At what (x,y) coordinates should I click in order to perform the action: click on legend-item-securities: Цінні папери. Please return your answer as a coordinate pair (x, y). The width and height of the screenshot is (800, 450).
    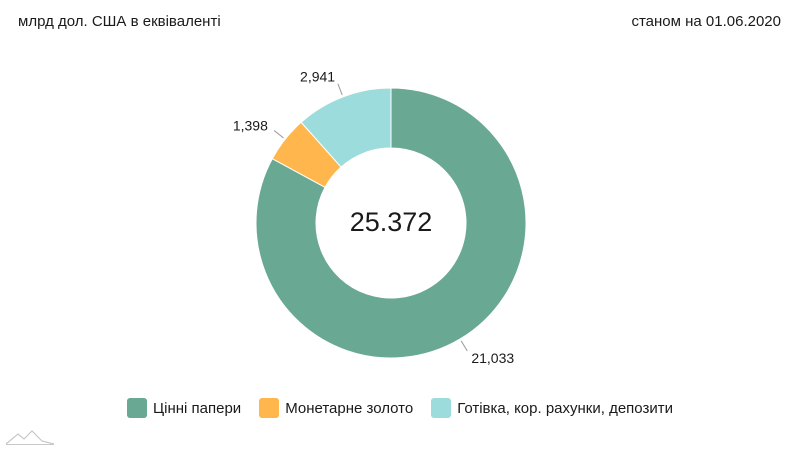
    Looking at the image, I should click on (184, 408).